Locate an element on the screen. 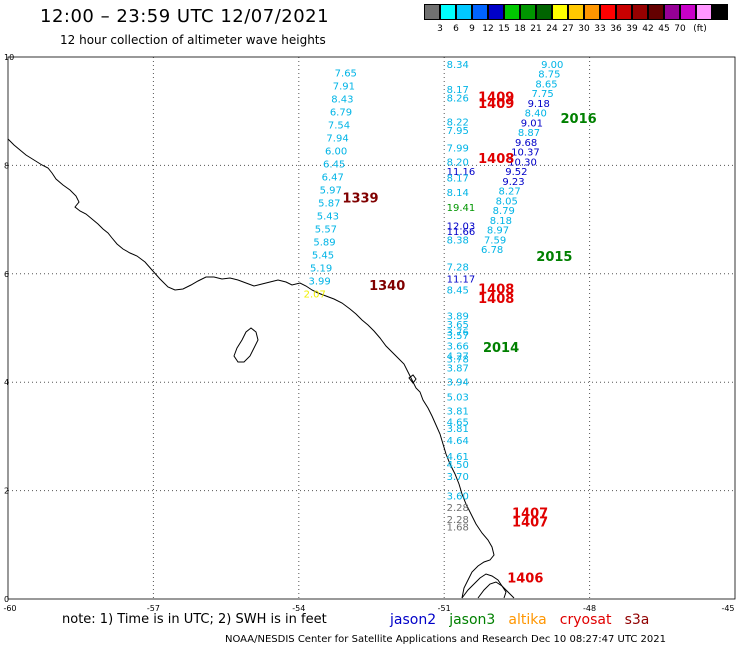 Image resolution: width=740 pixels, height=650 pixels. wave-height-value: 4.27 is located at coordinates (458, 356).